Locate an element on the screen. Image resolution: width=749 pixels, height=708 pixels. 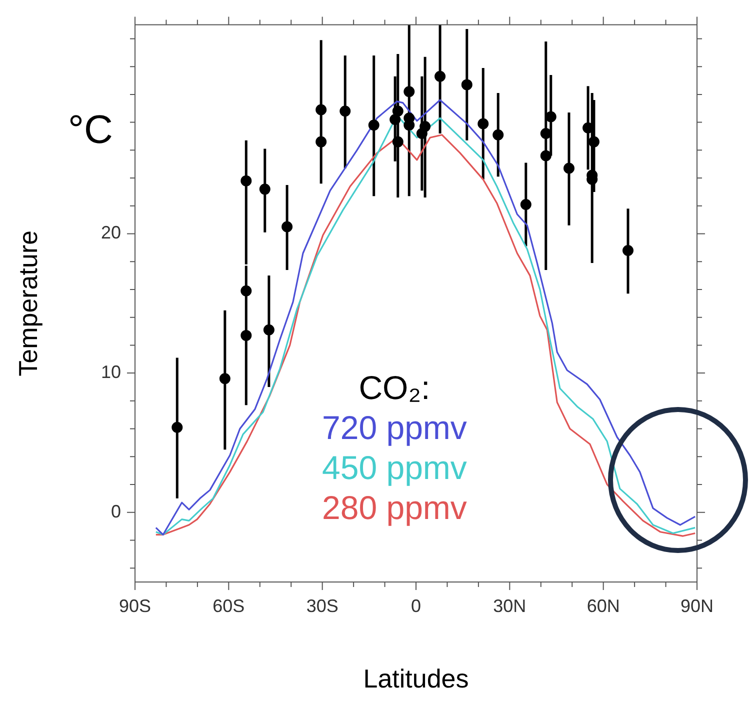
x-tick-label: 90S is located at coordinates (135, 606).